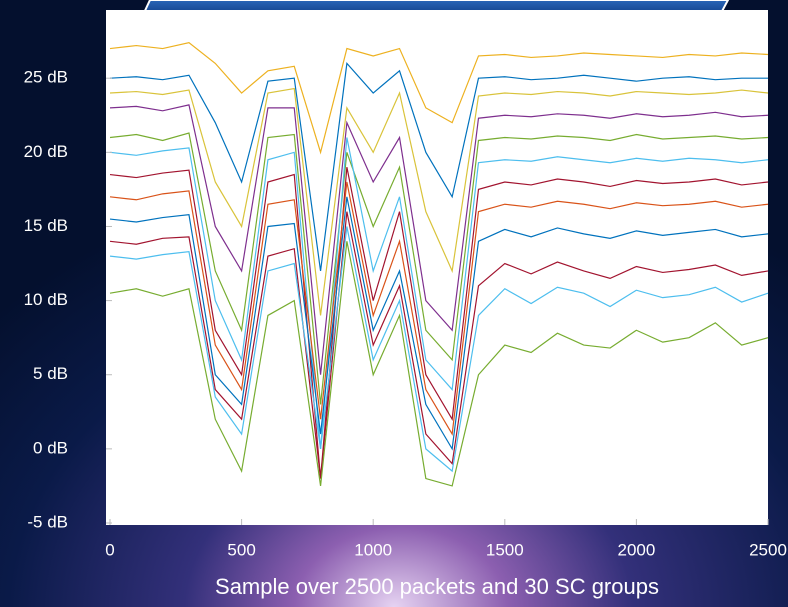  What do you see at coordinates (46, 225) in the screenshot?
I see `y-tick-label: 15 dB` at bounding box center [46, 225].